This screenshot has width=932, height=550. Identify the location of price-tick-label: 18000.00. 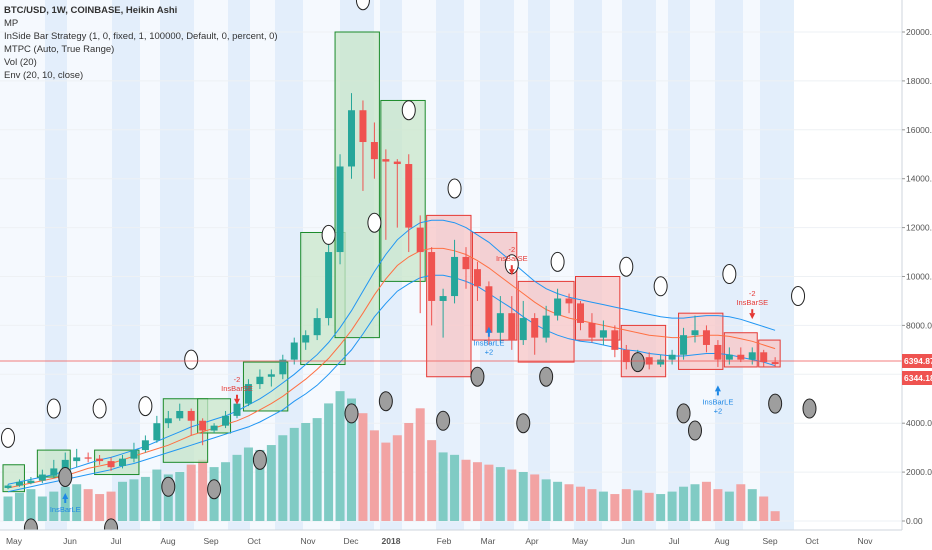
(919, 81).